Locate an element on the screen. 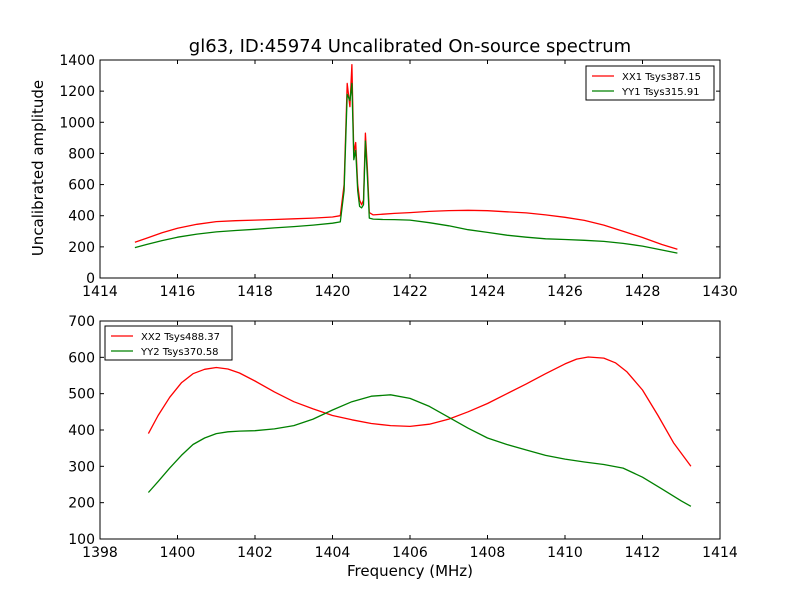  y-axis-label: Uncalibrated amplitude is located at coordinates (38, 168).